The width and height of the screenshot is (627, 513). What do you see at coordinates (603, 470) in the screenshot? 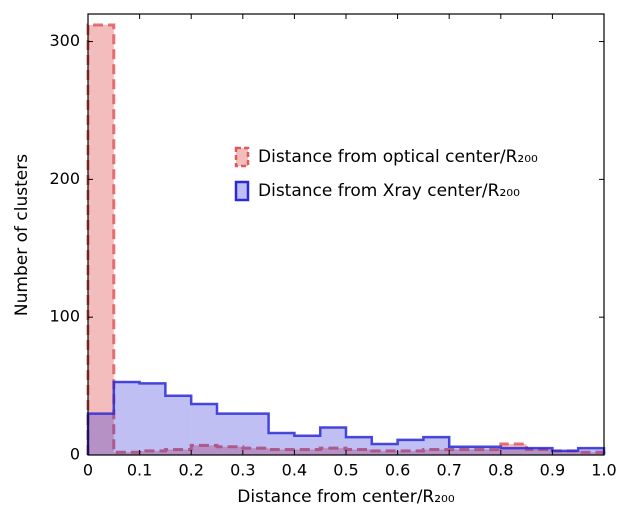
I see `x-tick-label: 1.0` at bounding box center [603, 470].